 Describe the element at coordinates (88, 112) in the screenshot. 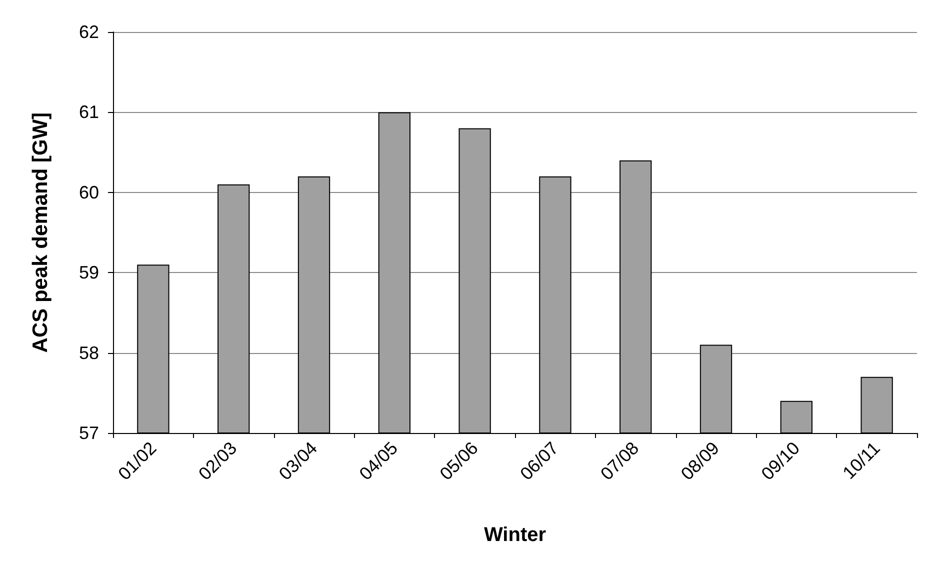

I see `y-tick-label: 61` at that location.